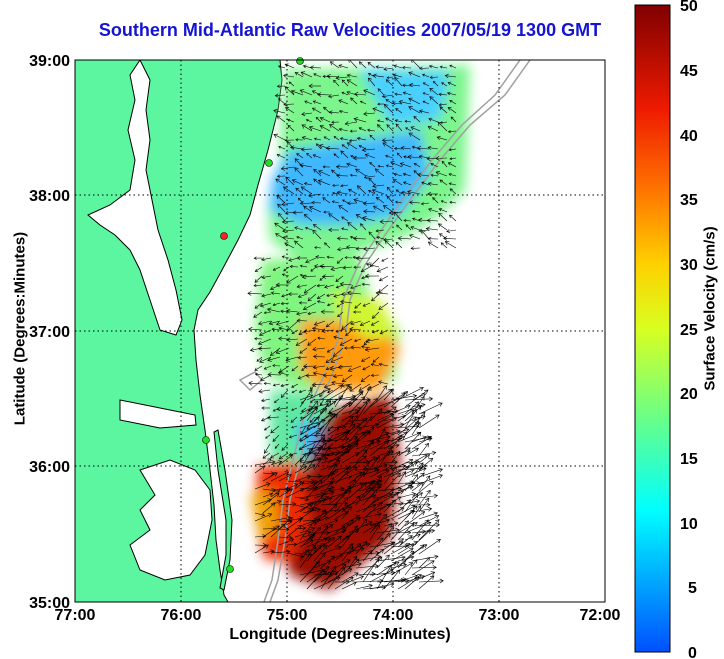 This screenshot has width=724, height=659. What do you see at coordinates (181, 615) in the screenshot?
I see `x-tick-label: 76:00` at bounding box center [181, 615].